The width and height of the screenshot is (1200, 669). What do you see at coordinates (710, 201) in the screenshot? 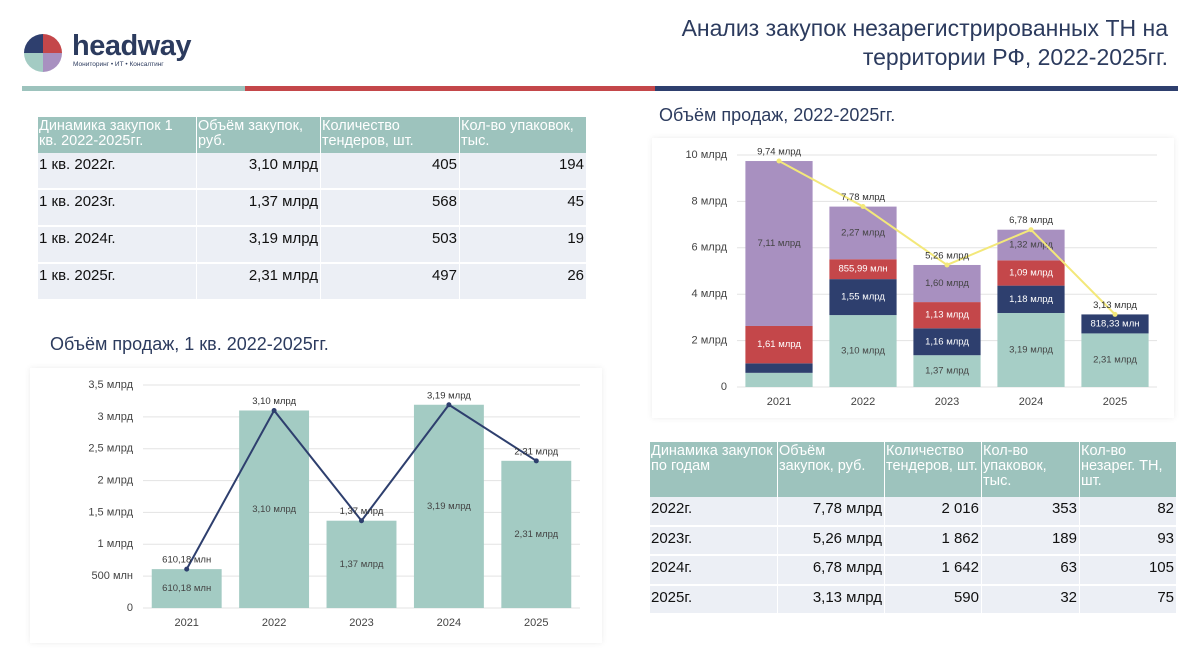
I see `y-tick-label: 8 млрд` at bounding box center [710, 201].